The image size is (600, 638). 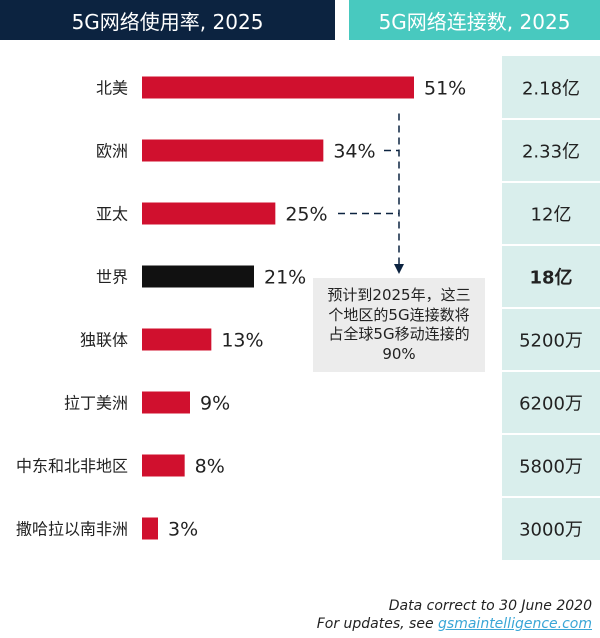 I want to click on footer-updates: For updates, see gsmaintelligence.com, so click(x=454, y=624).